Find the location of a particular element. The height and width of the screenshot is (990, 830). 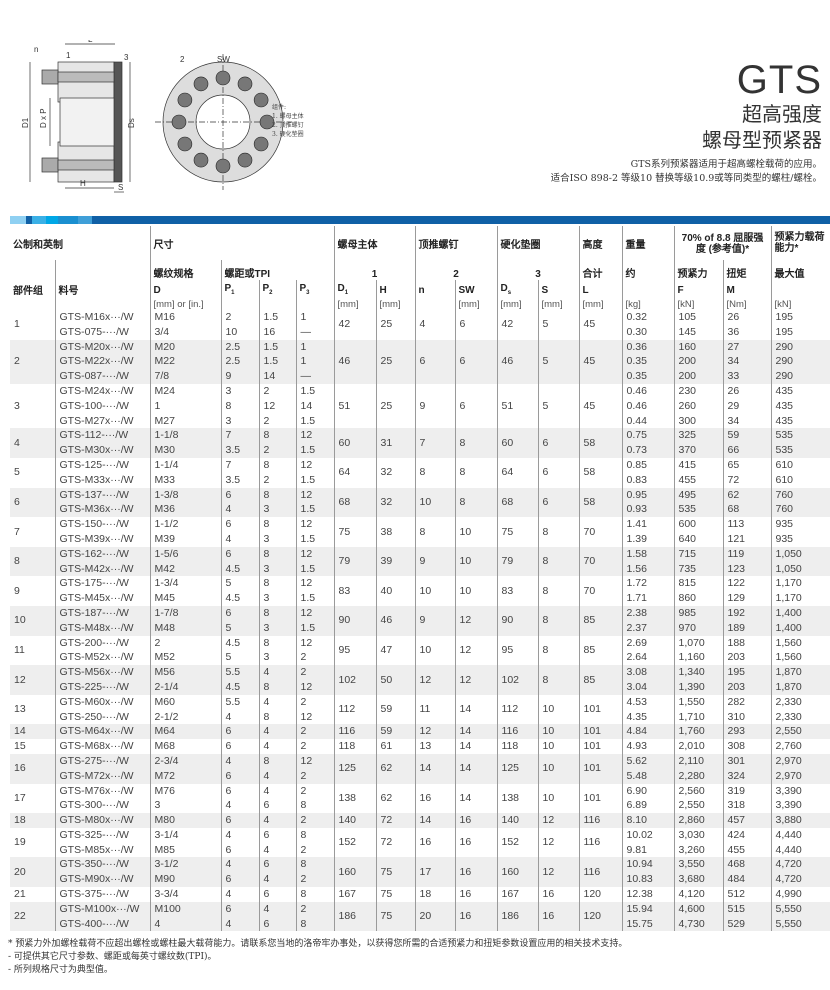

cell-D: M80 is located at coordinates (185, 820).